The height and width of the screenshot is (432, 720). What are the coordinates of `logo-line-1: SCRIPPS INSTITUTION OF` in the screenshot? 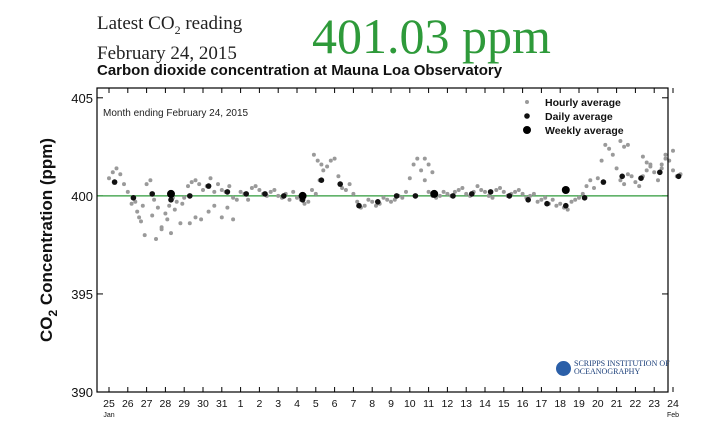 It's located at (622, 363).